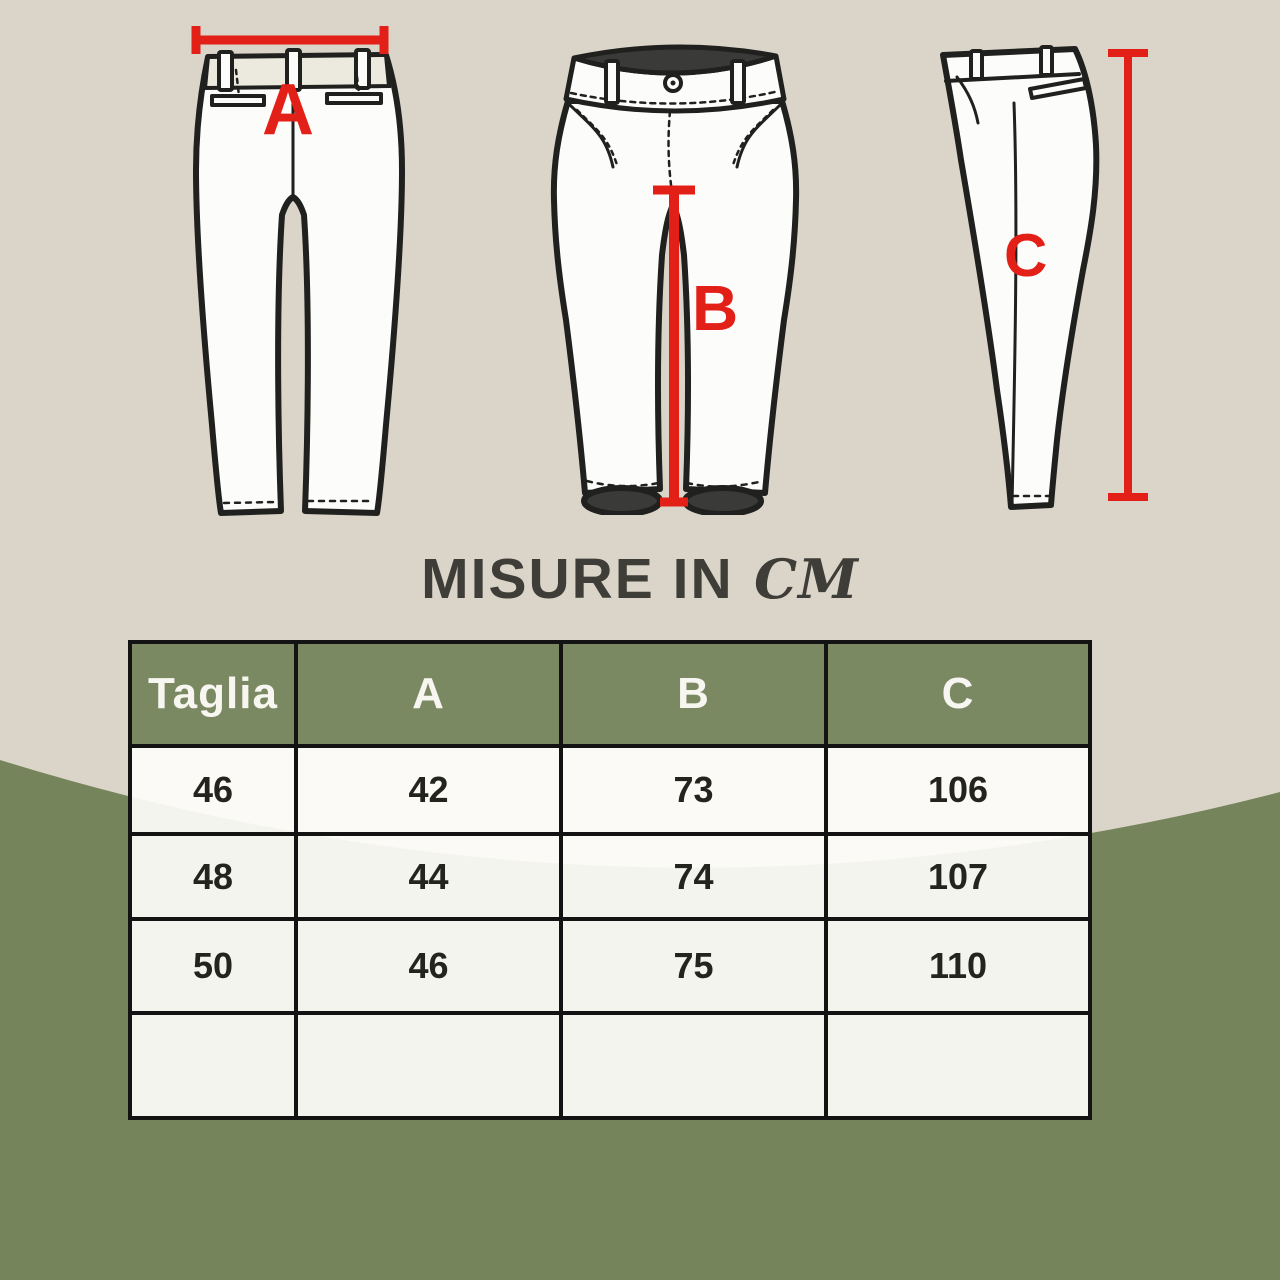 The image size is (1280, 1280). Describe the element at coordinates (213, 694) in the screenshot. I see `size-table-header-taglia: Taglia` at that location.